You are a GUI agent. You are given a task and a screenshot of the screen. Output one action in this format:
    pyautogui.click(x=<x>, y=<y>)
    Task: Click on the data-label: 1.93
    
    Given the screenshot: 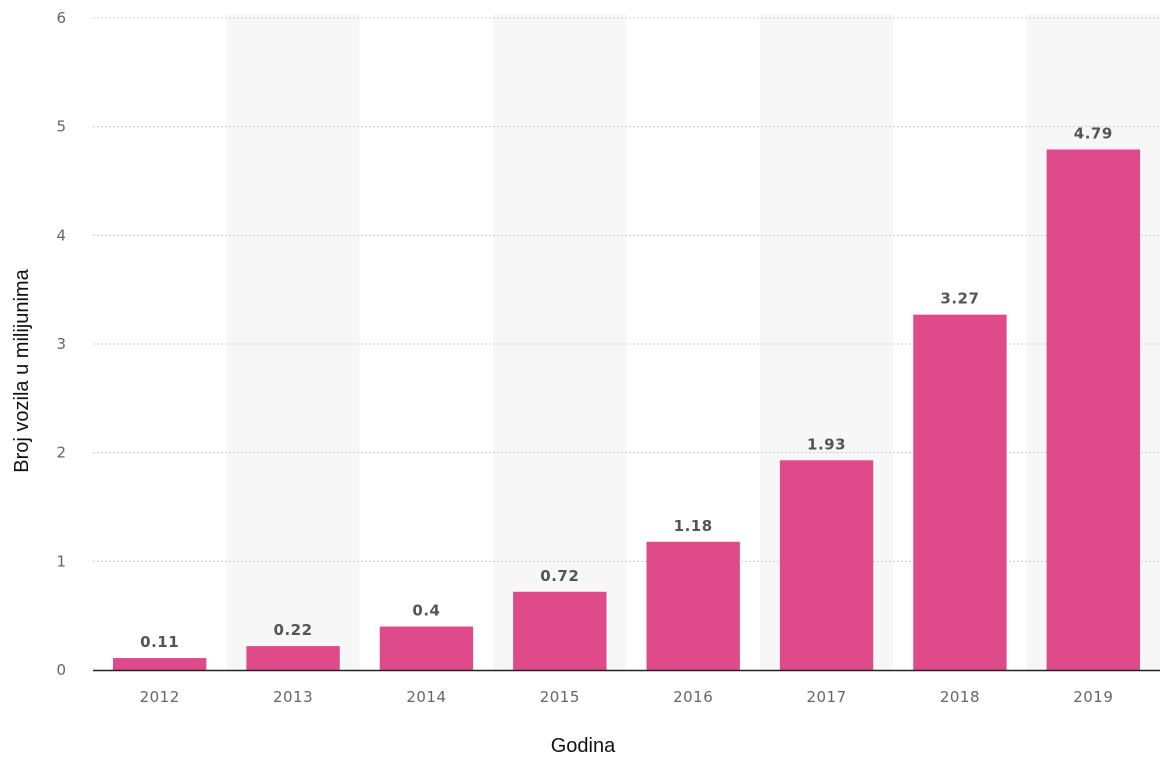 What is the action you would take?
    pyautogui.click(x=826, y=444)
    